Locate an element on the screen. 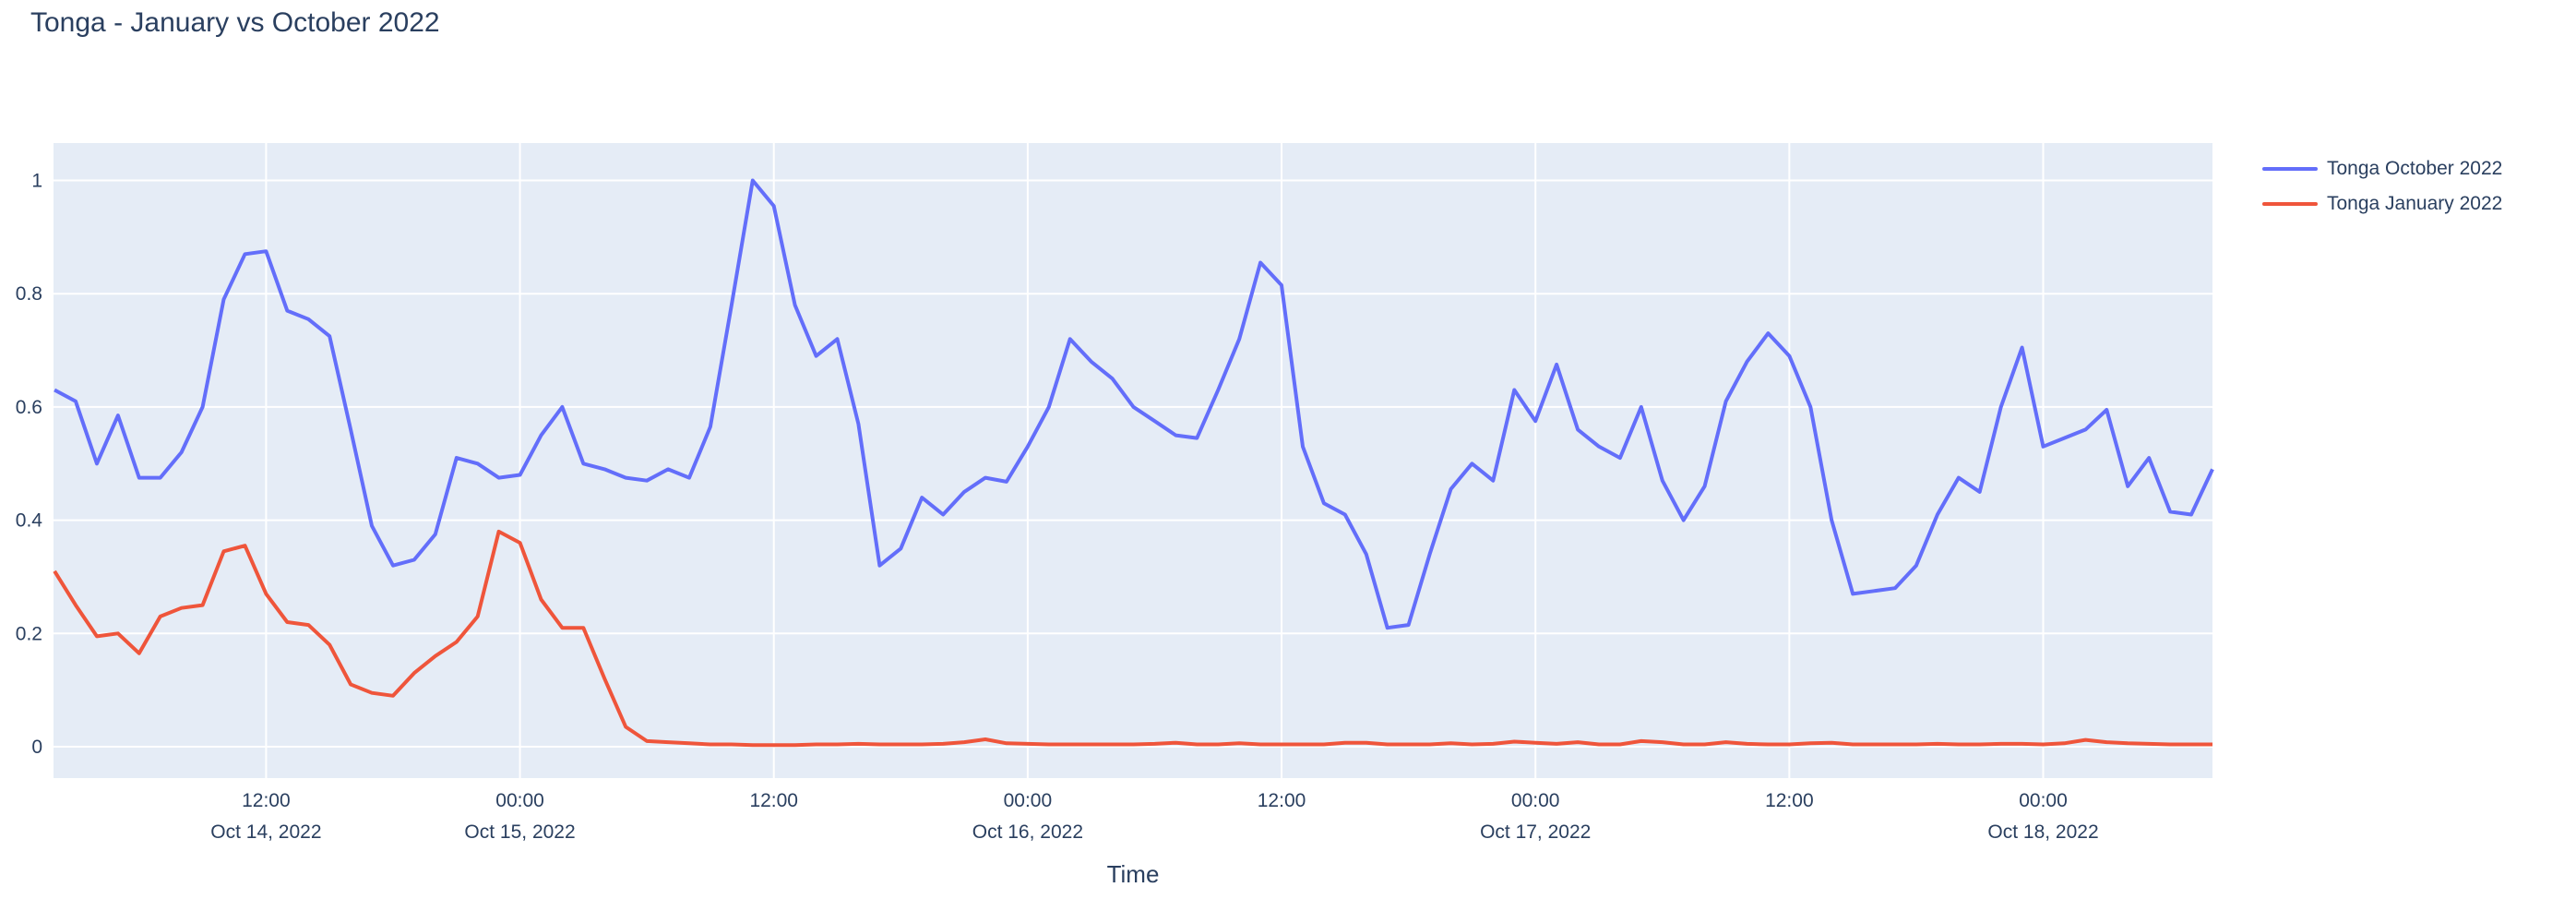  legend-entry-january: Tonga January 2022 is located at coordinates (2382, 204).